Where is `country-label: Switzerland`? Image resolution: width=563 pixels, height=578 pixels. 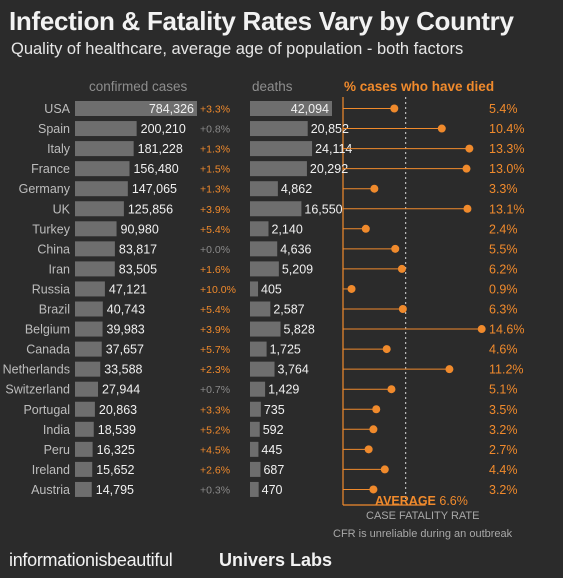
country-label: Switzerland is located at coordinates (37, 390).